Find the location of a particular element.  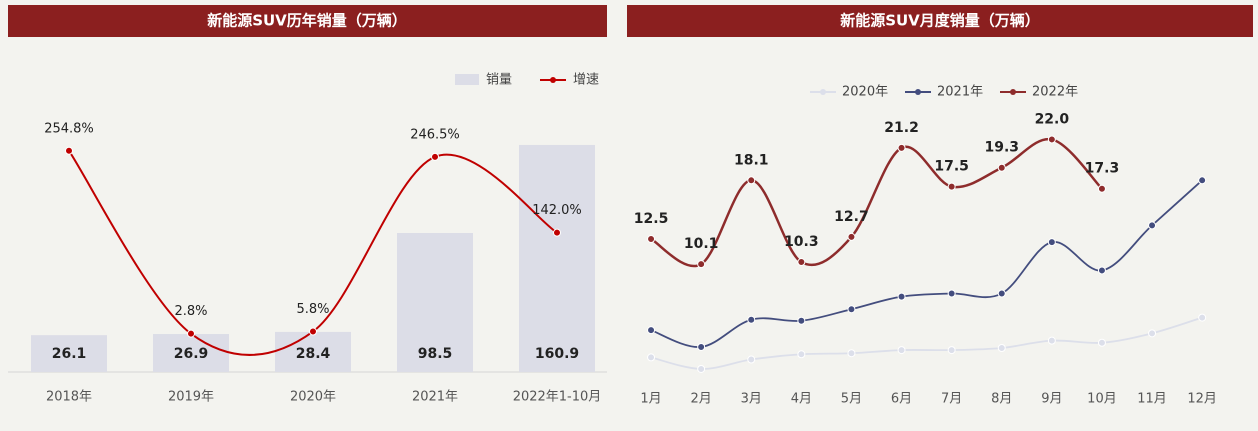

data-label: 17.3 is located at coordinates (1102, 169).